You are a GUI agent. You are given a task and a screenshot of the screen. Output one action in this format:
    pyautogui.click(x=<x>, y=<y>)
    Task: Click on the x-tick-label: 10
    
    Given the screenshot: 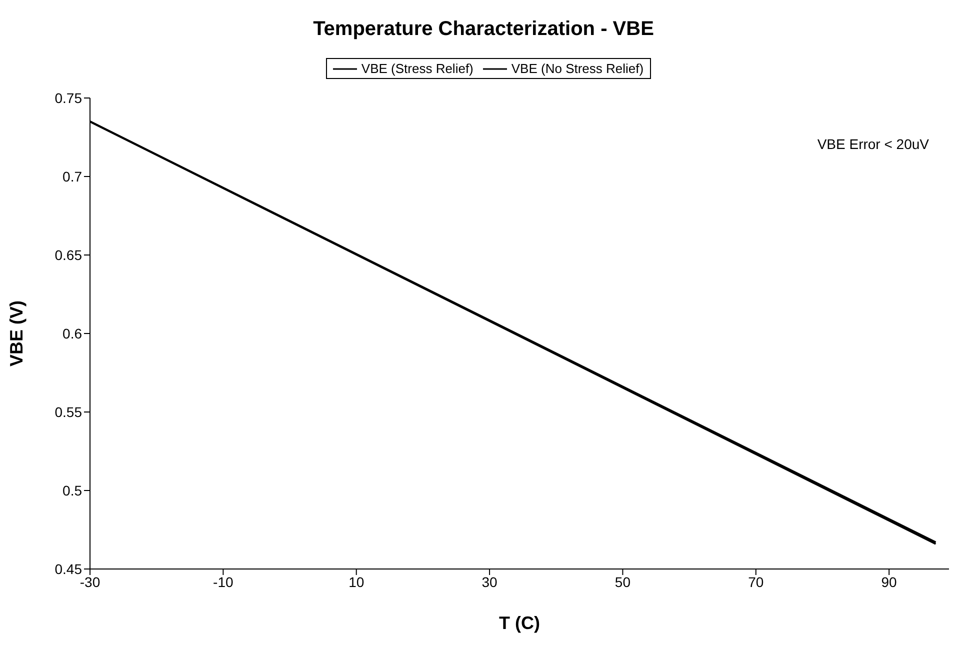 What is the action you would take?
    pyautogui.click(x=356, y=582)
    